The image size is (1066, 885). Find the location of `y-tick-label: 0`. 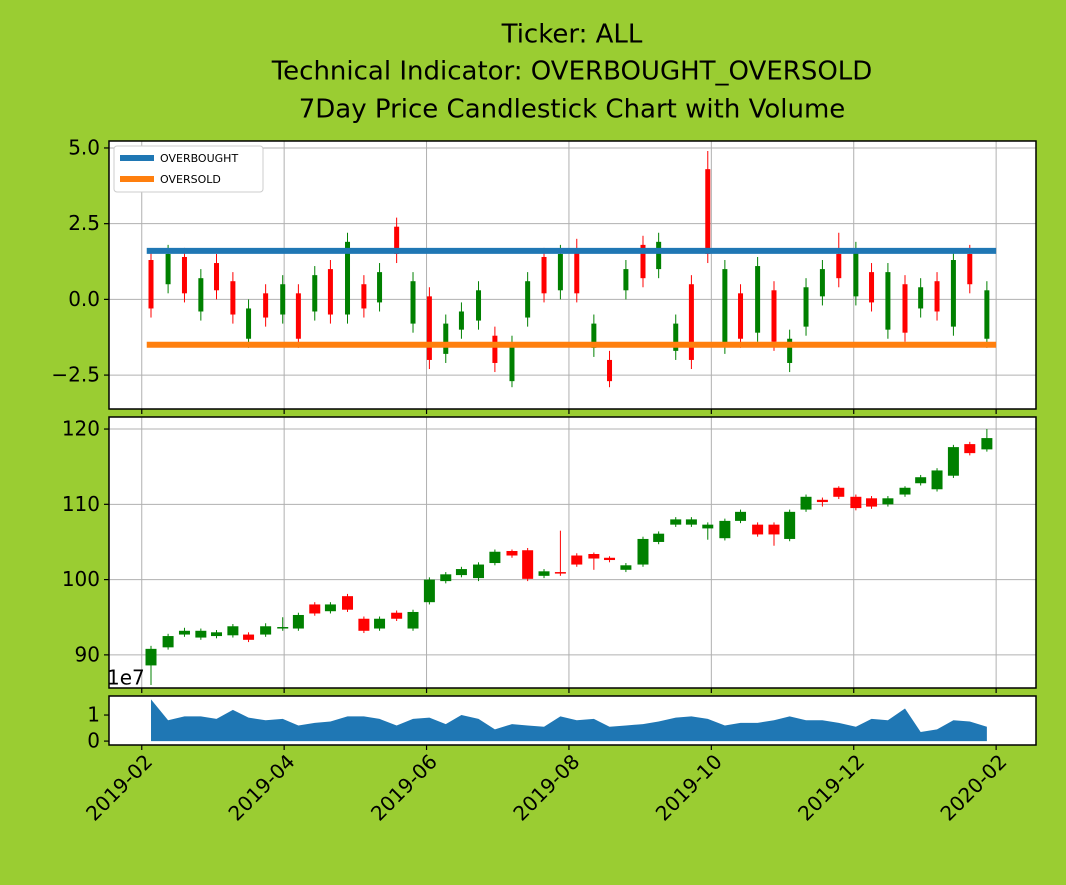

y-tick-label: 0 is located at coordinates (93, 741).